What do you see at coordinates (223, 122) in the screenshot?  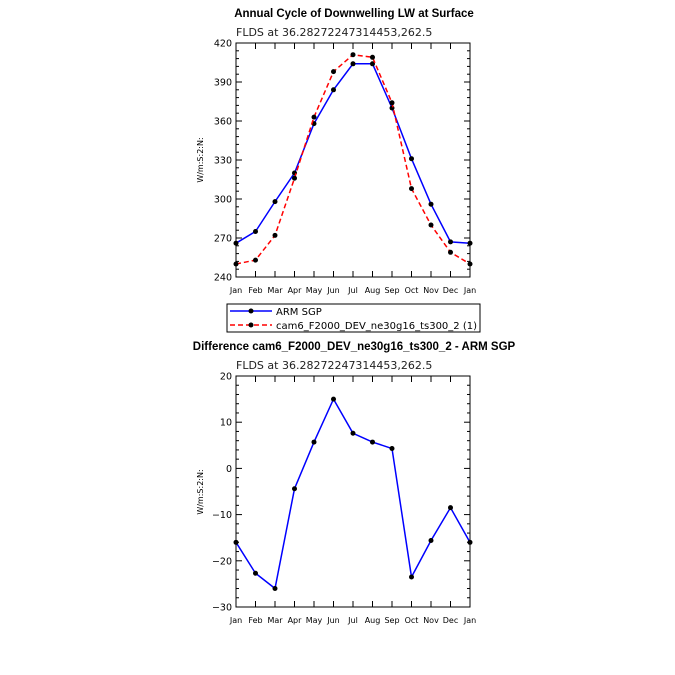 I see `y-tick-label: 360` at bounding box center [223, 122].